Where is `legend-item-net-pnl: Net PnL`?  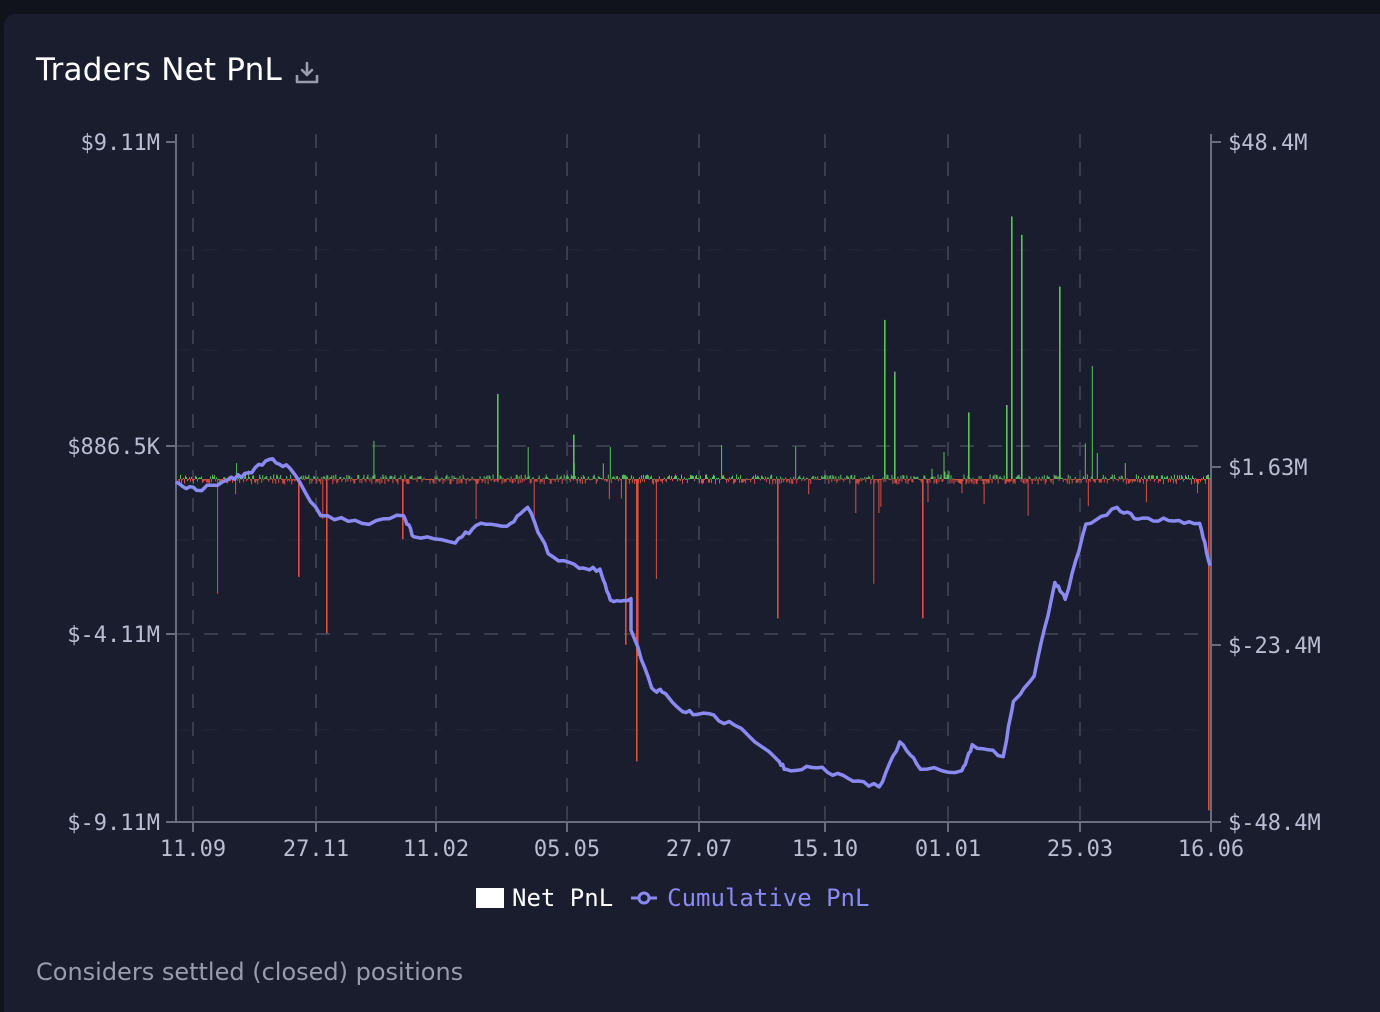
legend-item-net-pnl: Net PnL is located at coordinates (544, 898).